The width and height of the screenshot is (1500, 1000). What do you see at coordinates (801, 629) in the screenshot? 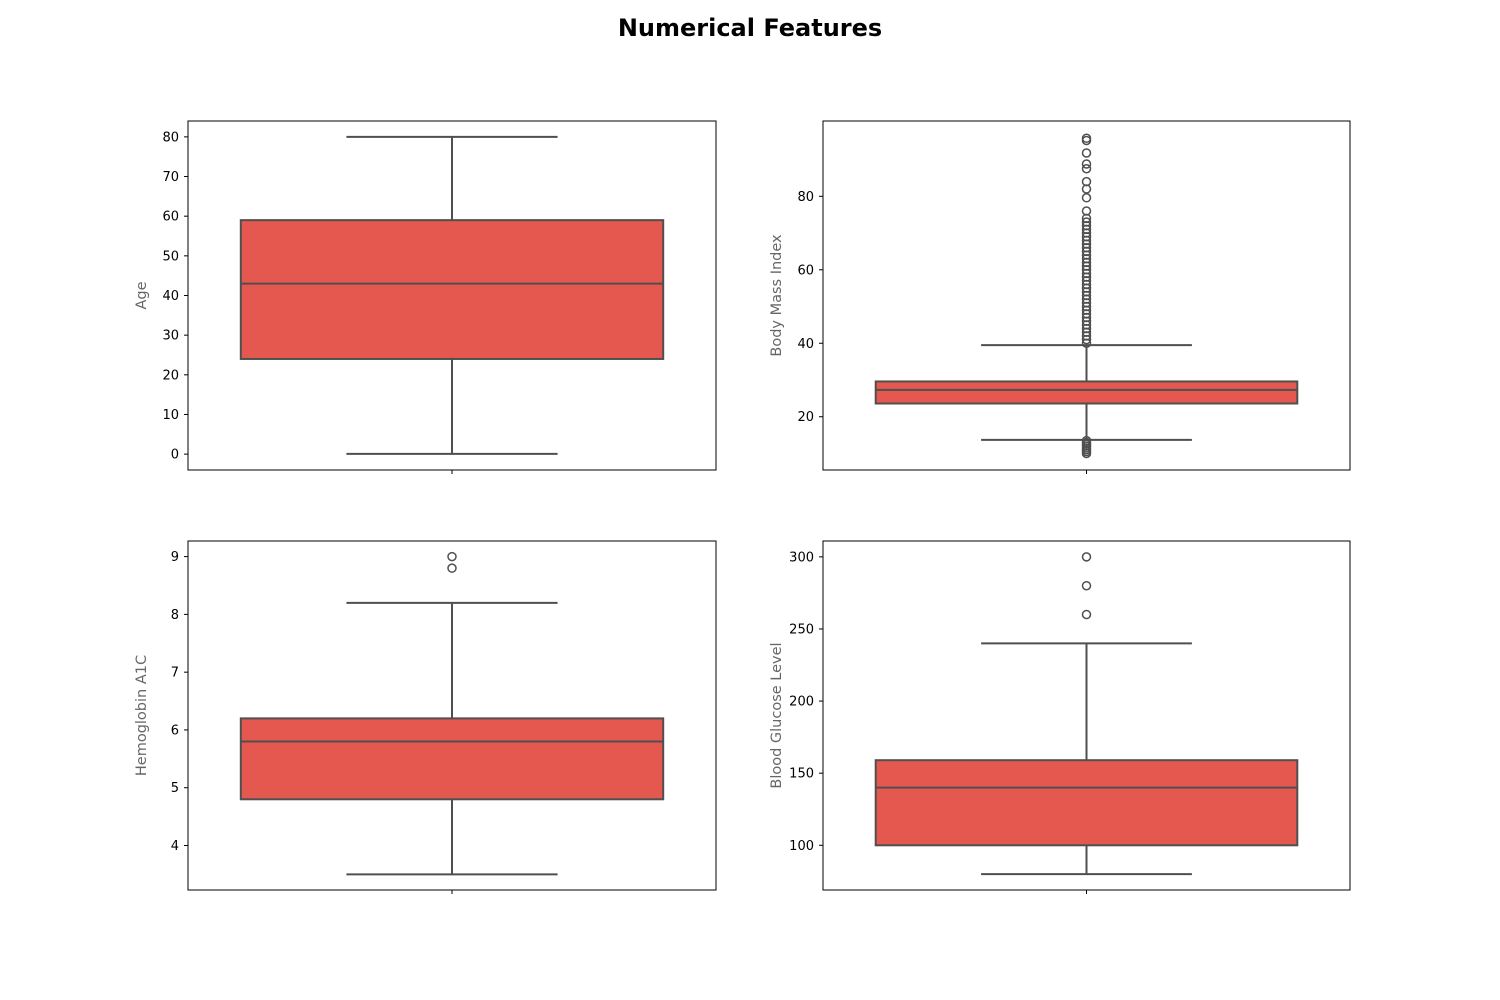
I see `y-tick-label: 250` at bounding box center [801, 629].